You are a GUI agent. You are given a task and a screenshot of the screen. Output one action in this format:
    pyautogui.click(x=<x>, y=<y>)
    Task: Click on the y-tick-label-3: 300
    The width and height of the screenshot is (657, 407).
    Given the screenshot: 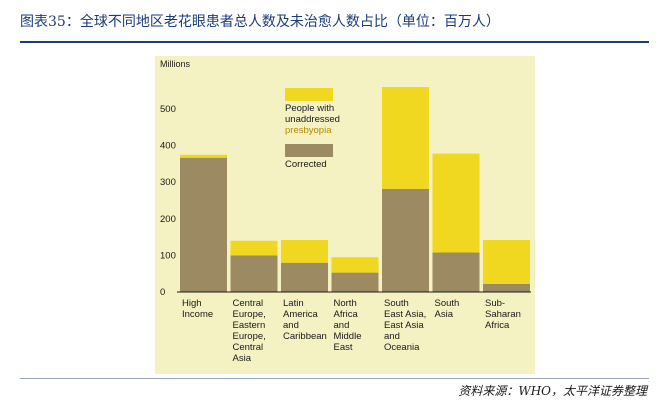 What is the action you would take?
    pyautogui.click(x=168, y=182)
    